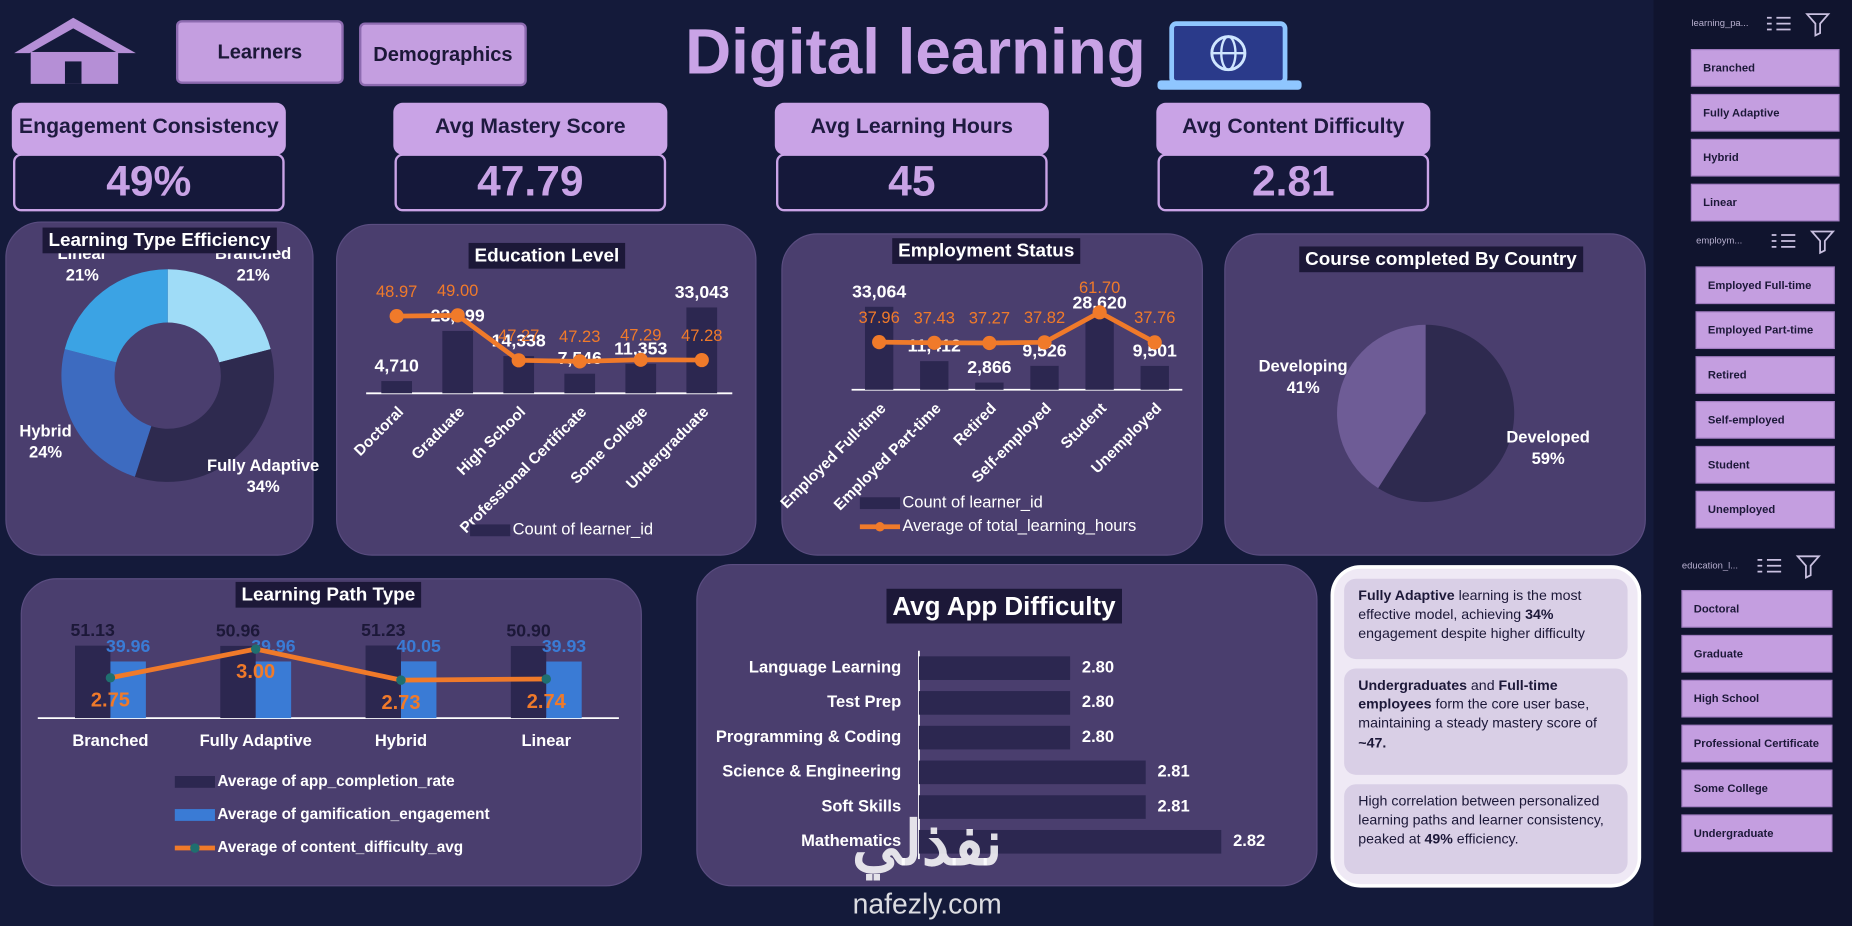 The image size is (1852, 926). What do you see at coordinates (861, 805) in the screenshot?
I see `y-tick-label: Soft Skills` at bounding box center [861, 805].